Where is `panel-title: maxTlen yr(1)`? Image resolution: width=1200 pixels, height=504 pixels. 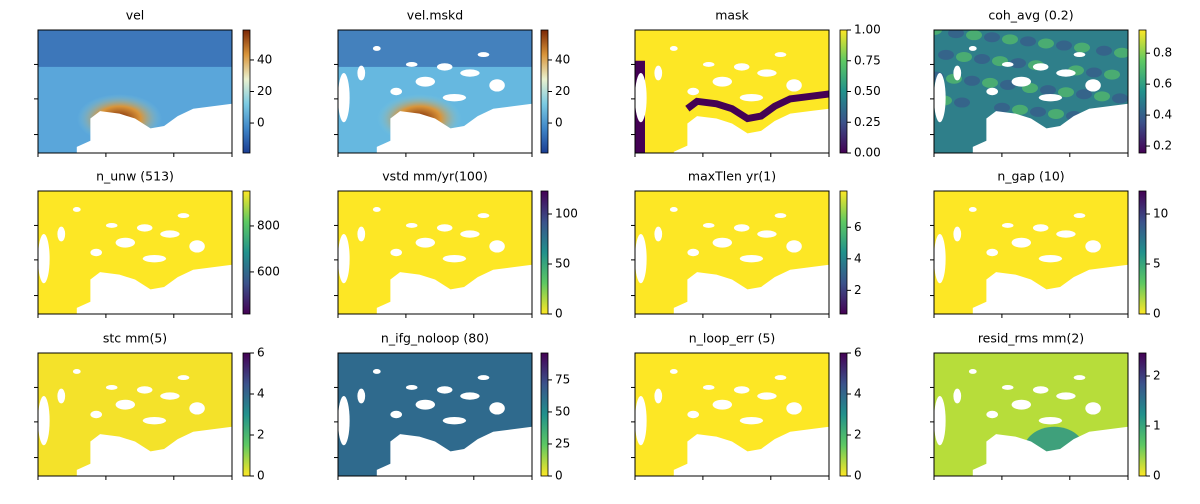
panel-title: maxTlen yr(1) is located at coordinates (732, 176).